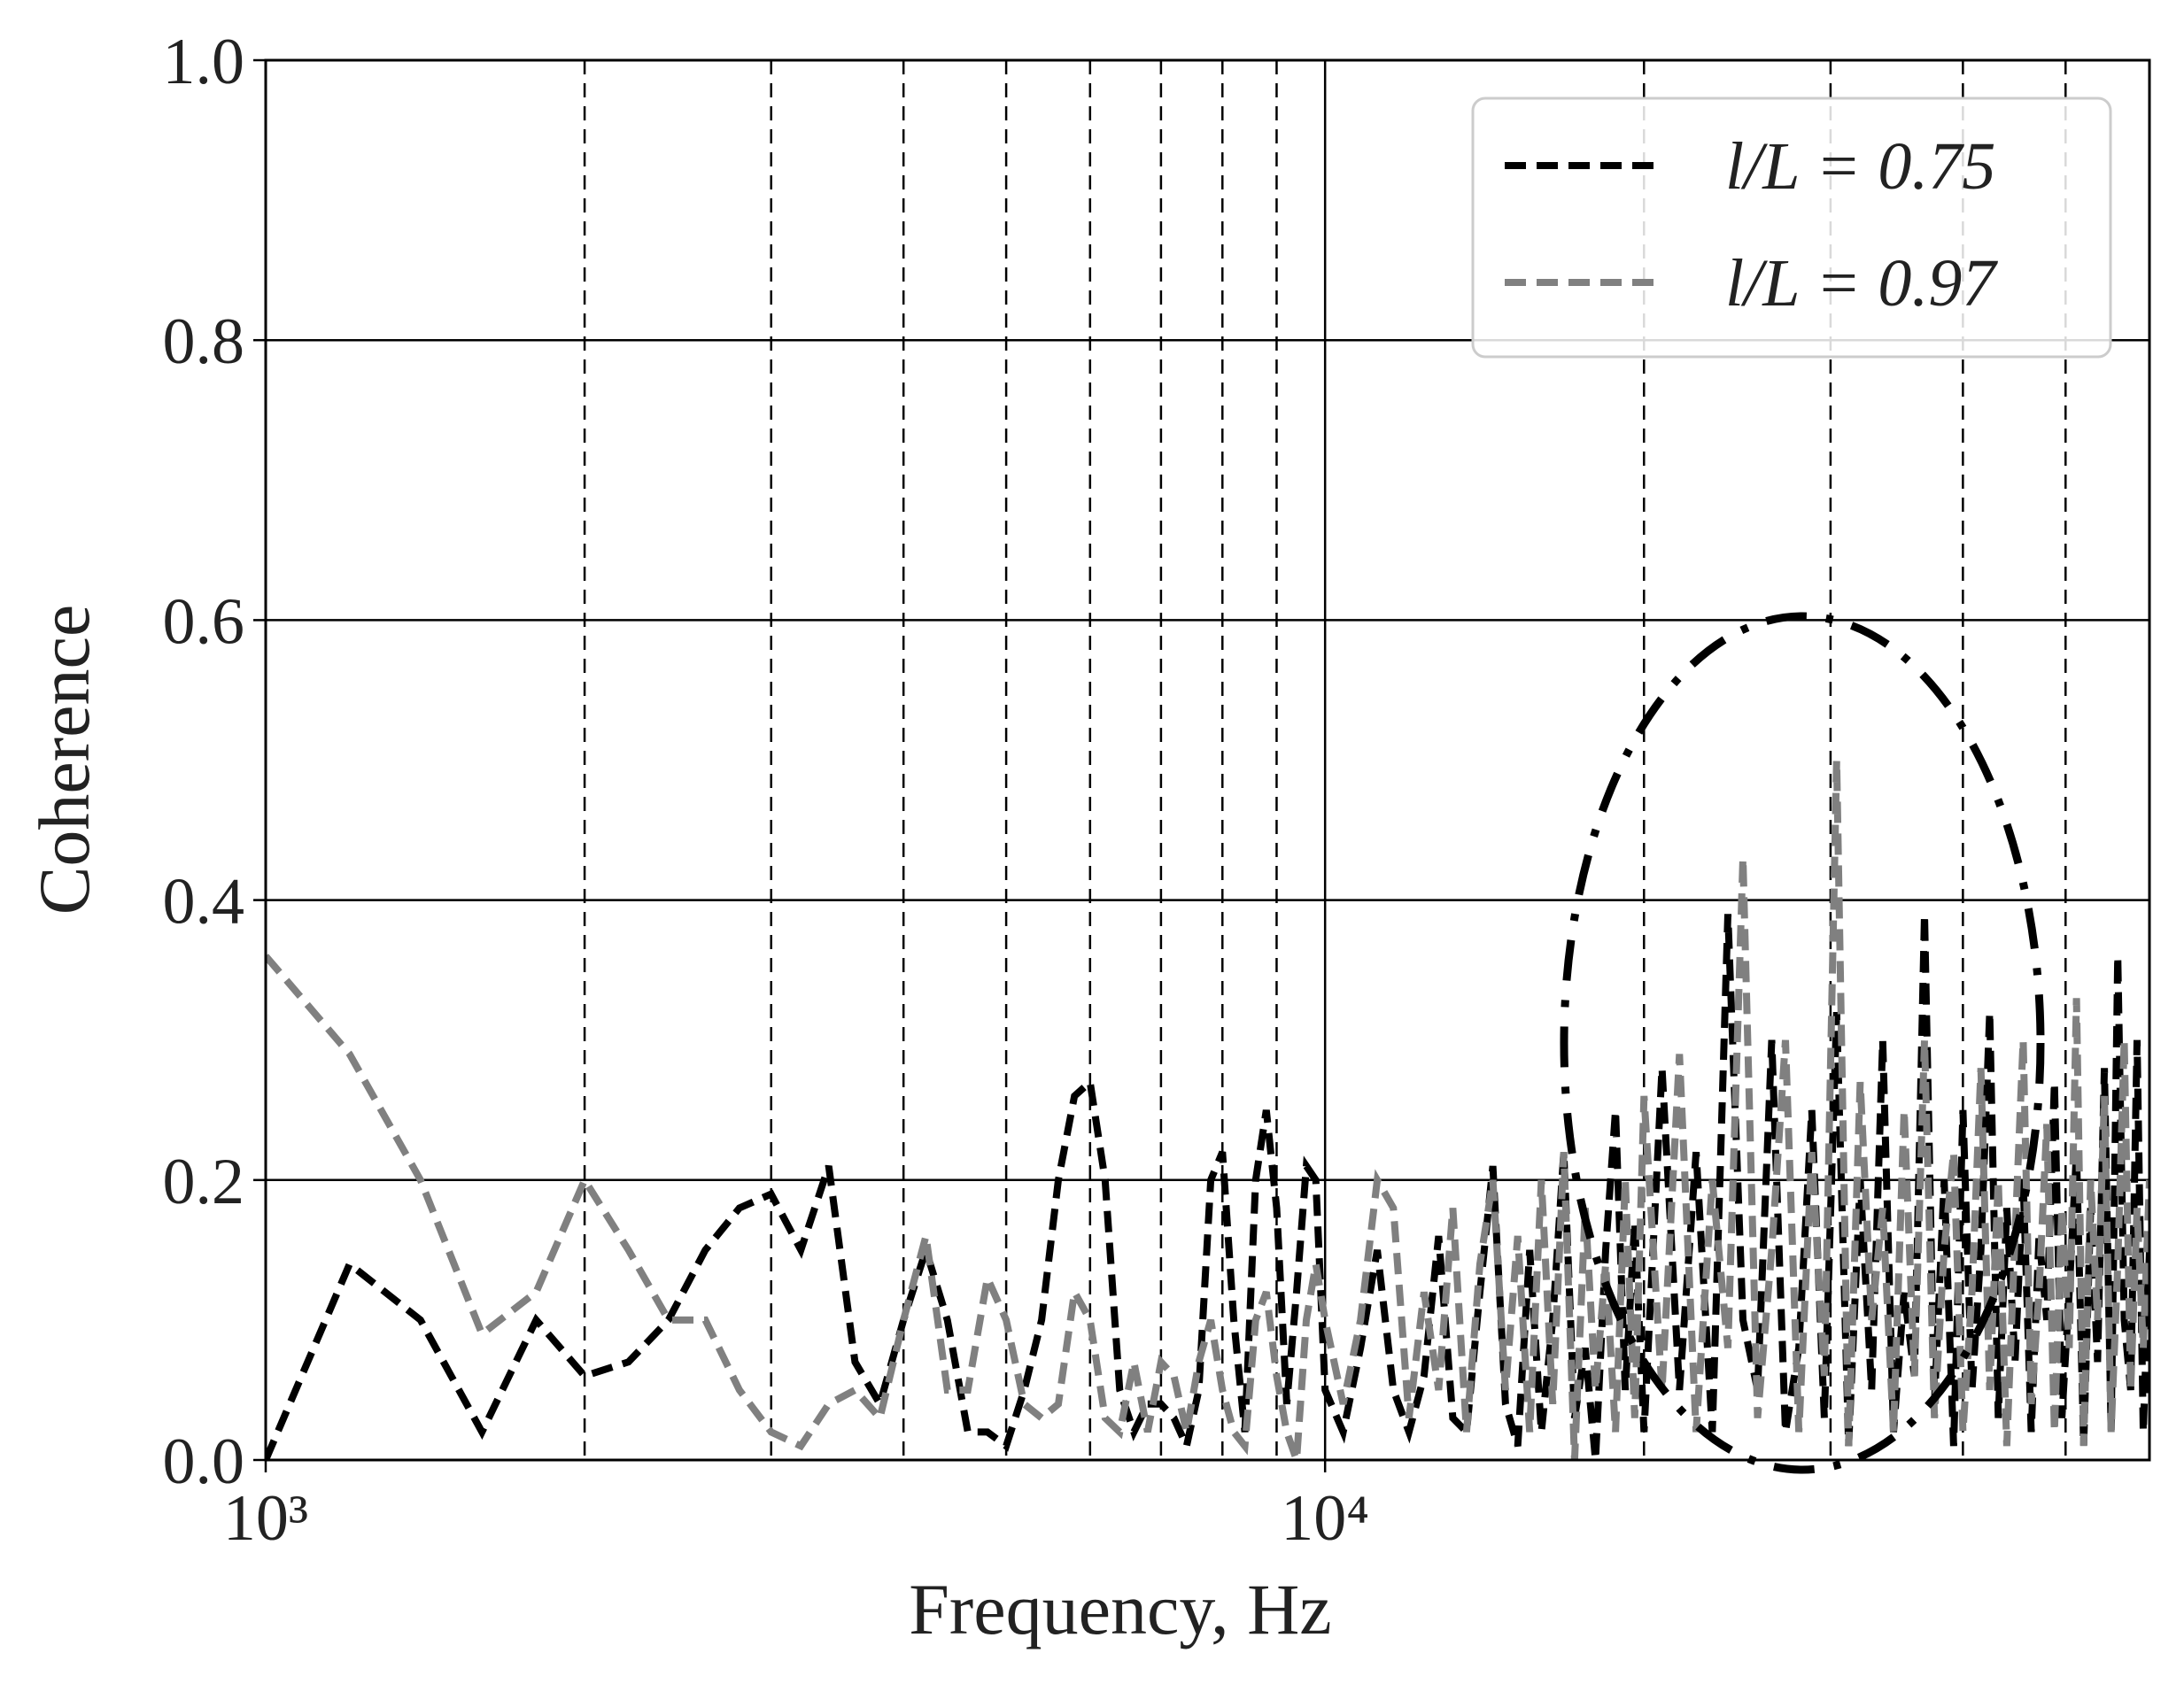 This screenshot has width=2184, height=1684. What do you see at coordinates (1860, 167) in the screenshot?
I see `legend-label: l/L = 0.75` at bounding box center [1860, 167].